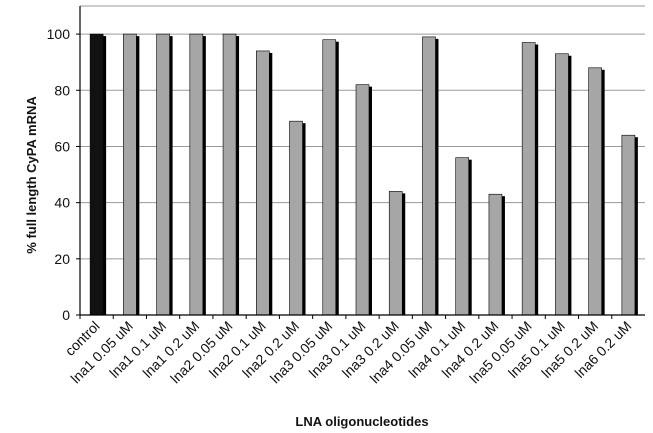 This screenshot has width=653, height=433. Describe the element at coordinates (62, 203) in the screenshot. I see `y-tick-label: 40` at that location.